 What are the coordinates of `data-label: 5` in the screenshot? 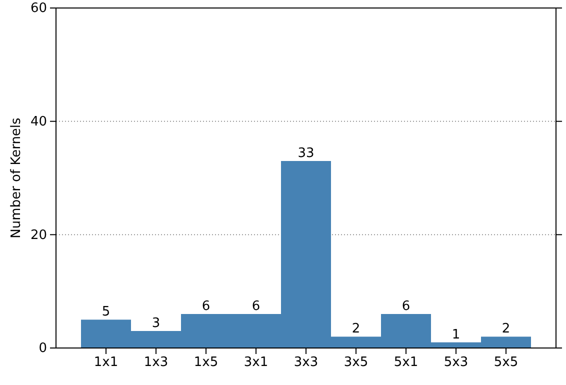 It's located at (106, 312).